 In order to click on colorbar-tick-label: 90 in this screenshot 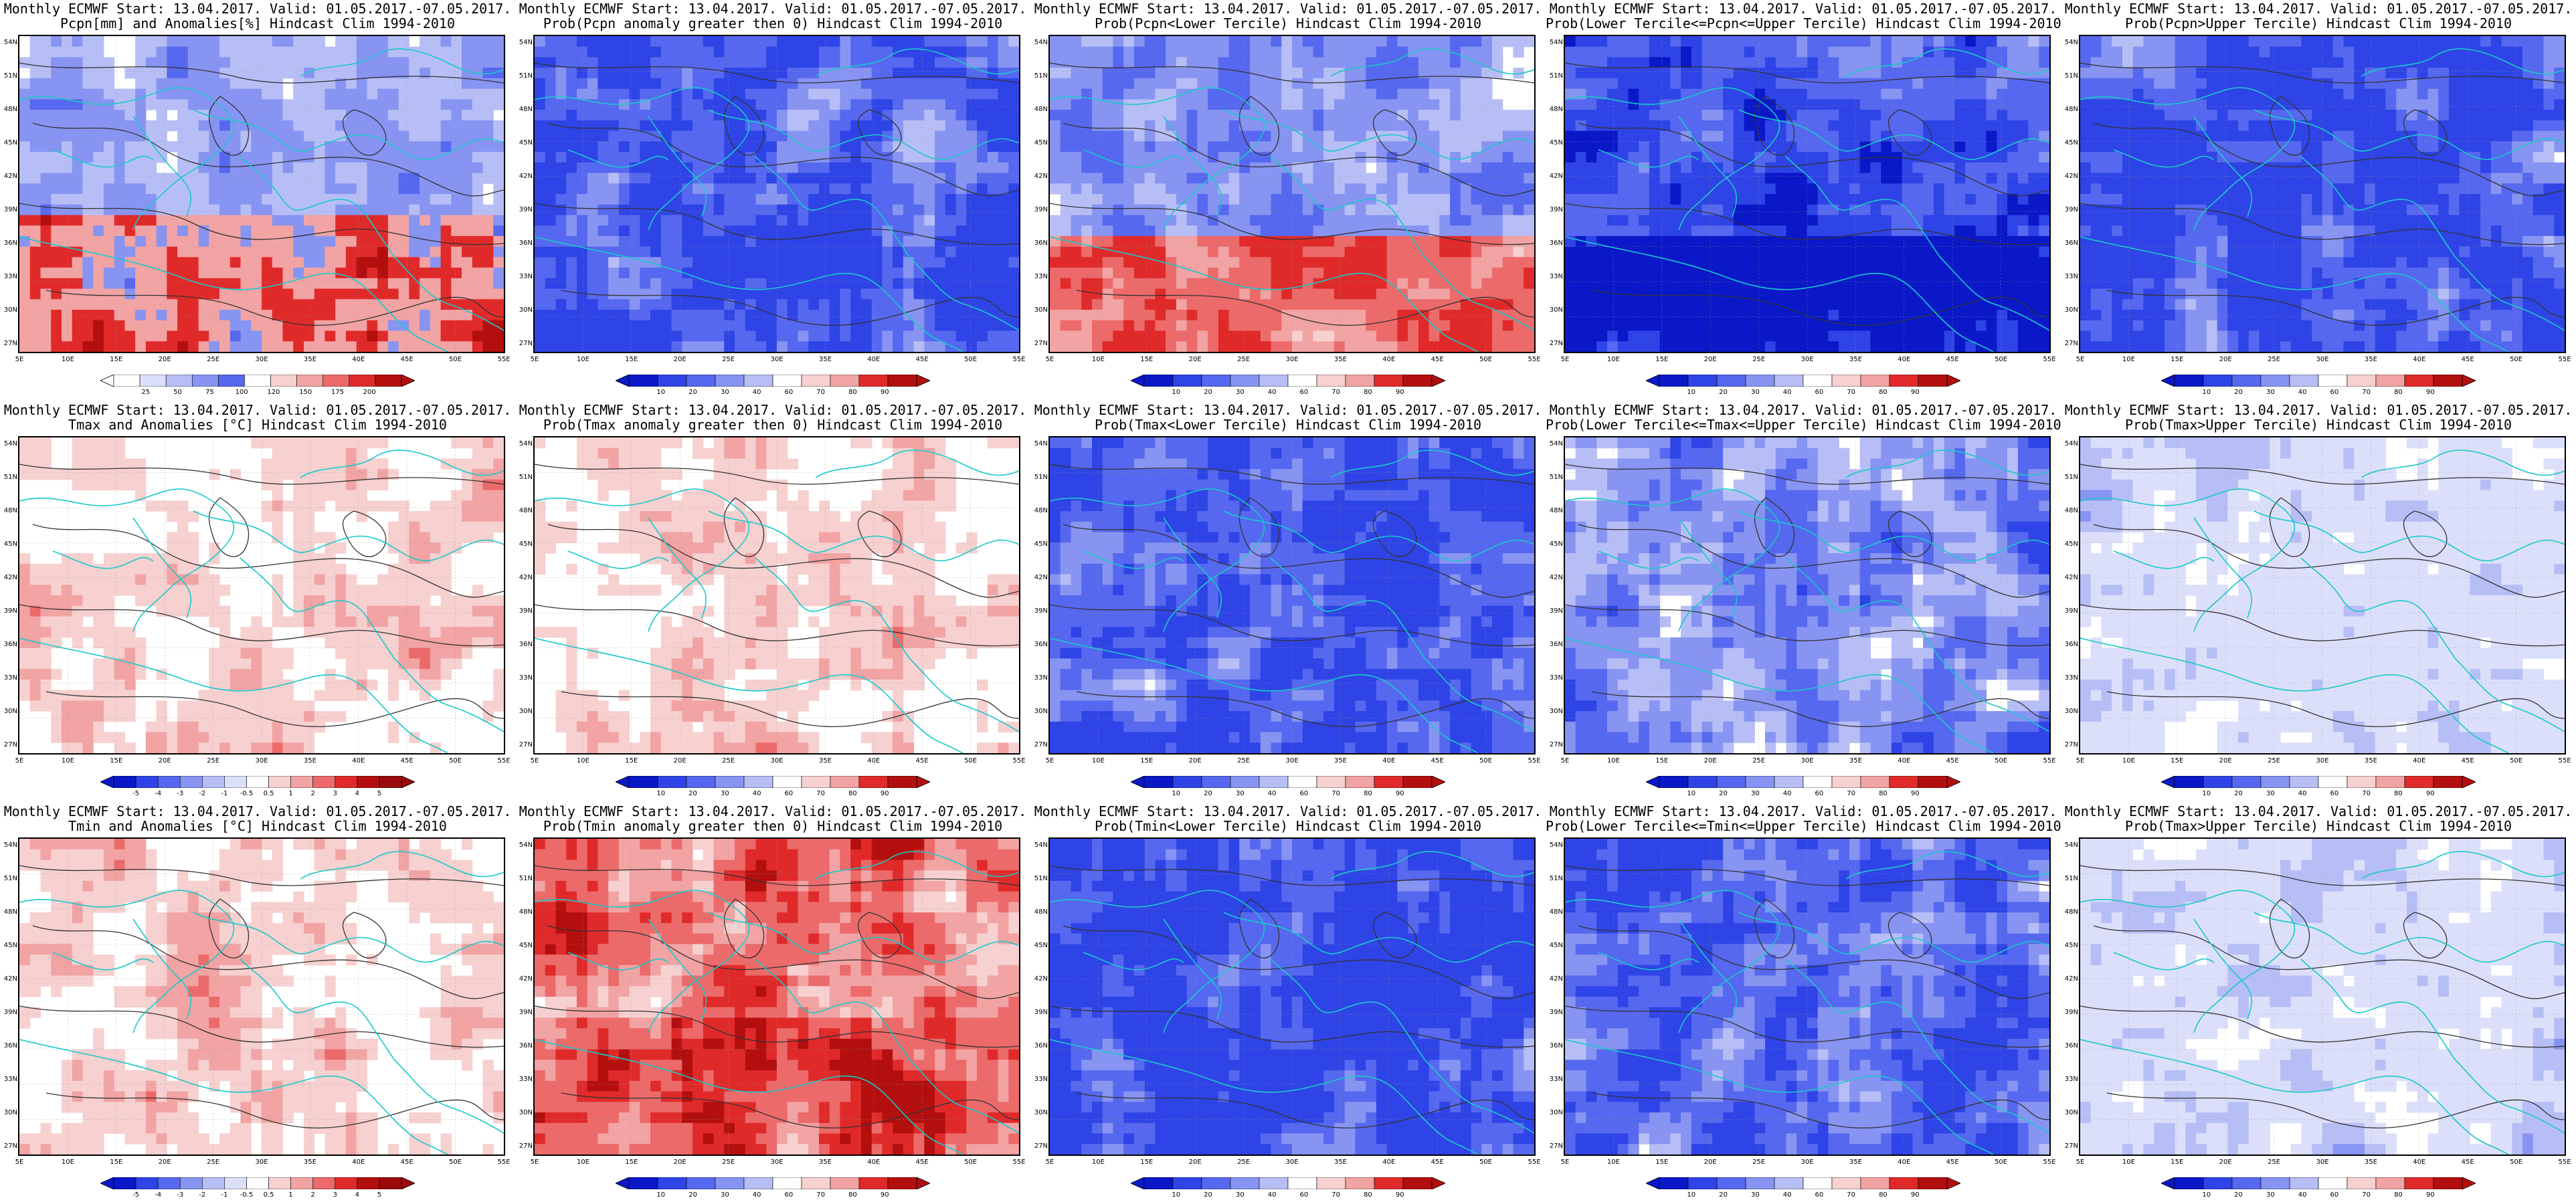, I will do `click(1915, 1195)`.